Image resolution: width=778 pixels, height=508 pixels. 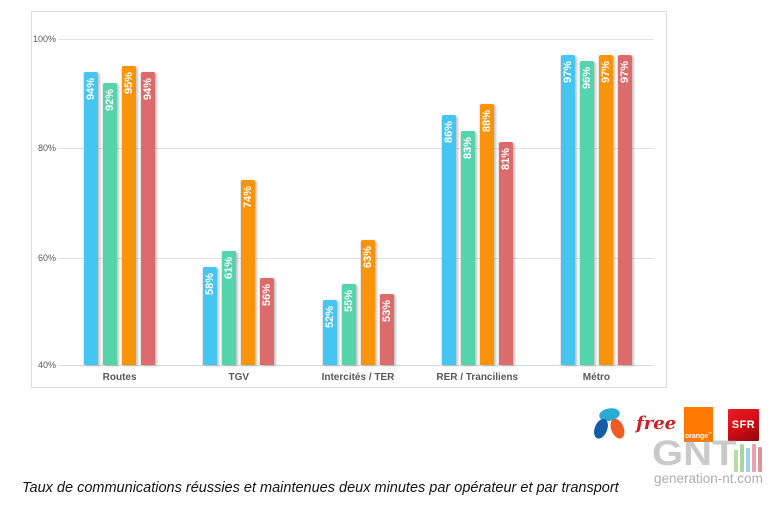 I want to click on legend-swatch-sfr, so click(x=744, y=456).